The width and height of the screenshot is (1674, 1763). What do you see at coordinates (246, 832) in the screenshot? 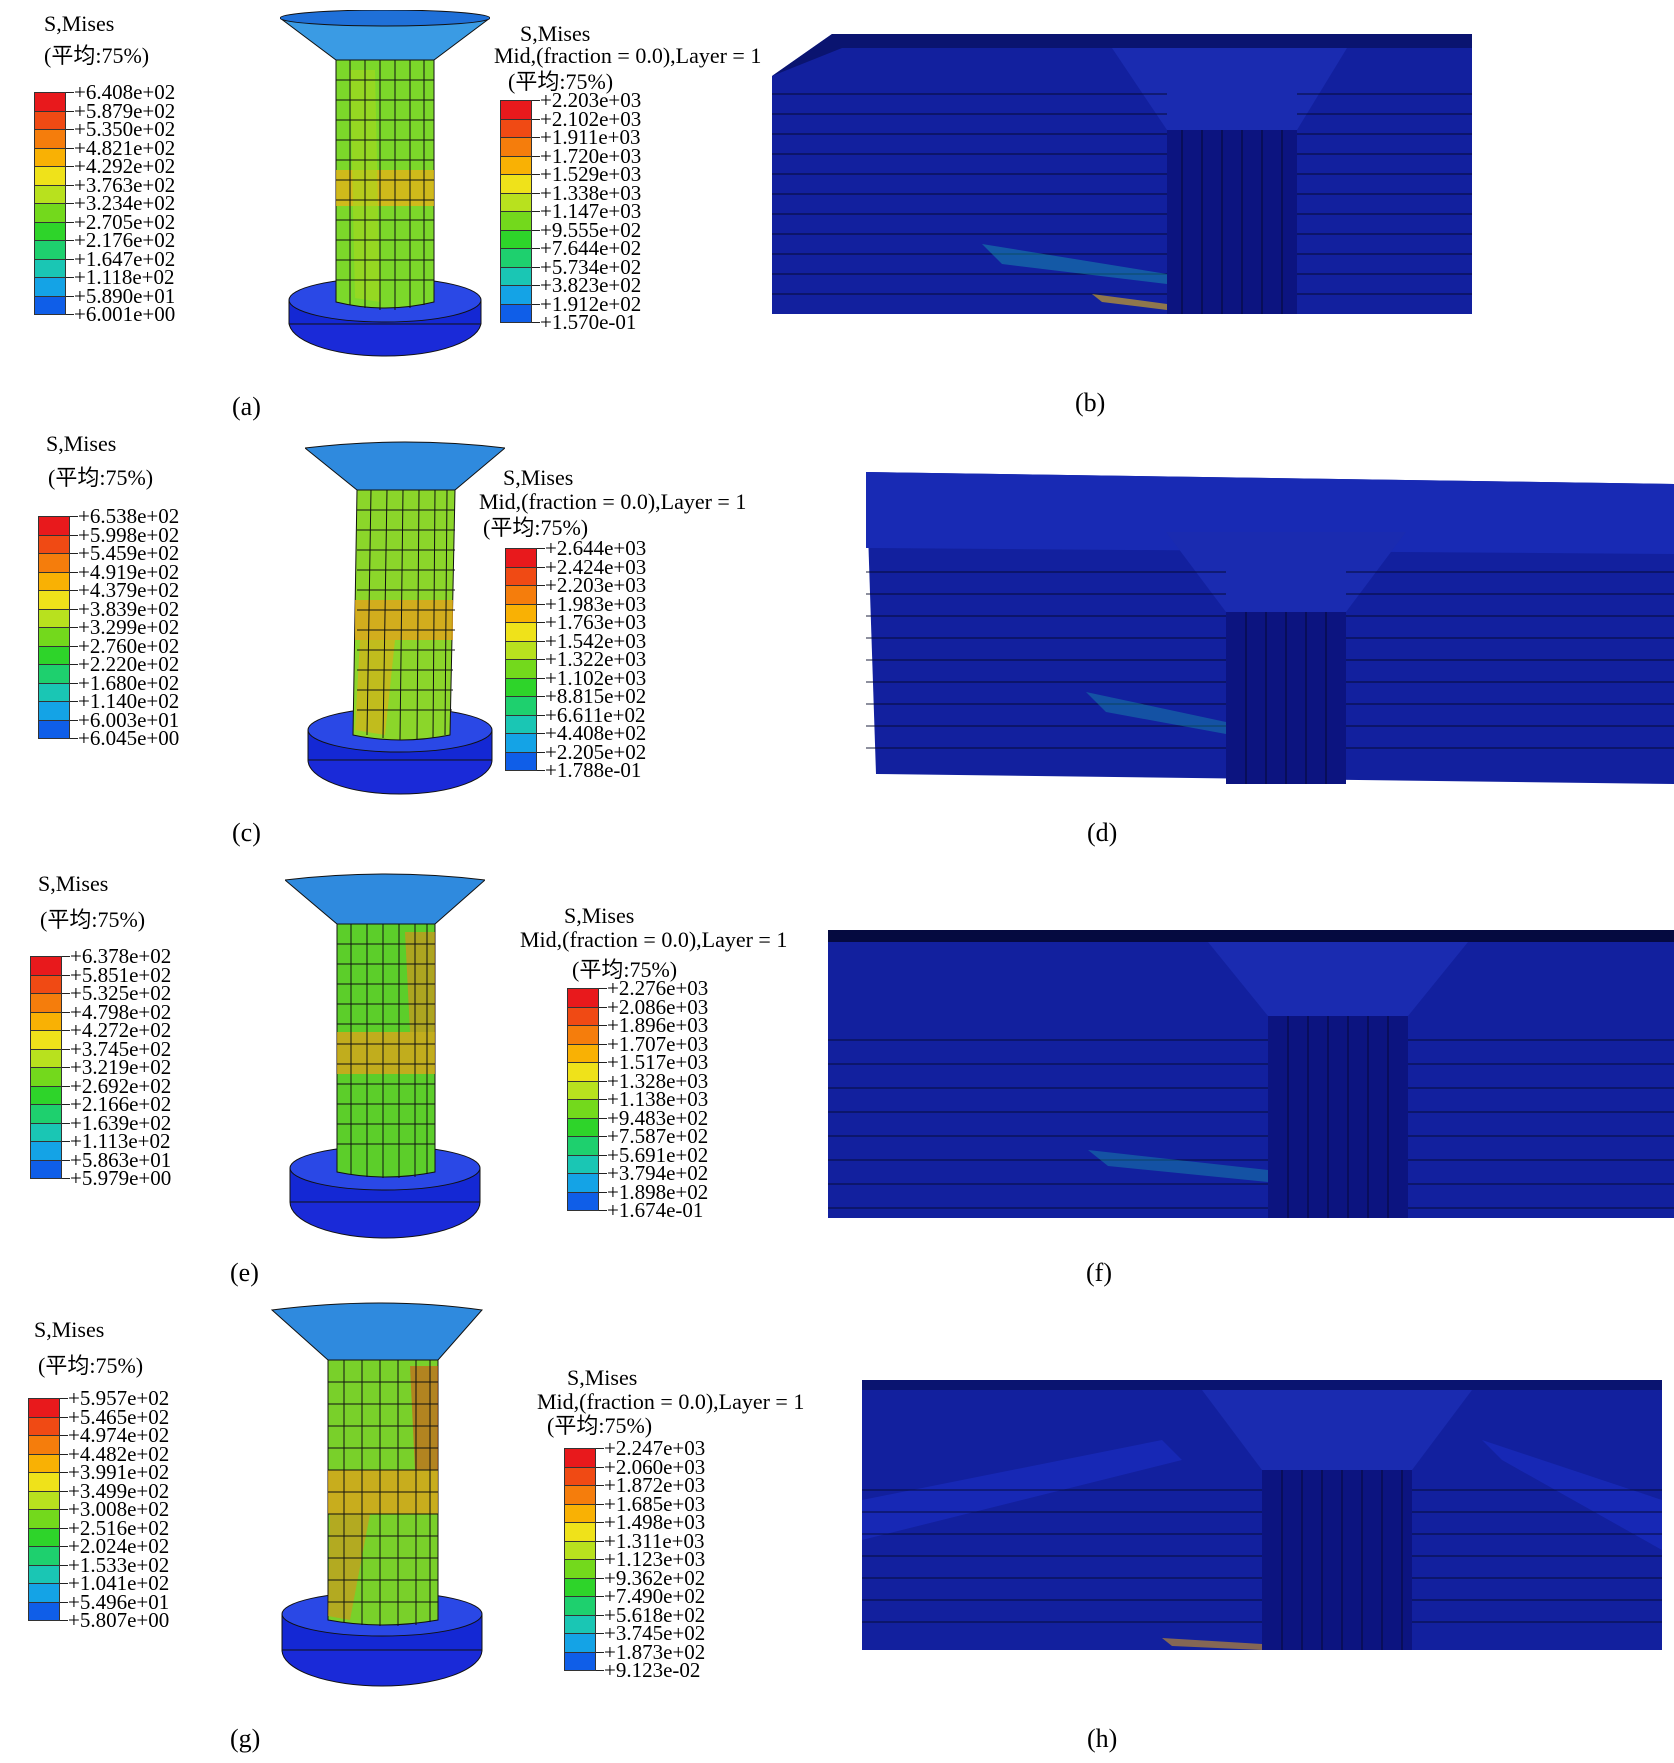
I see `caption-c: (c)` at bounding box center [246, 832].